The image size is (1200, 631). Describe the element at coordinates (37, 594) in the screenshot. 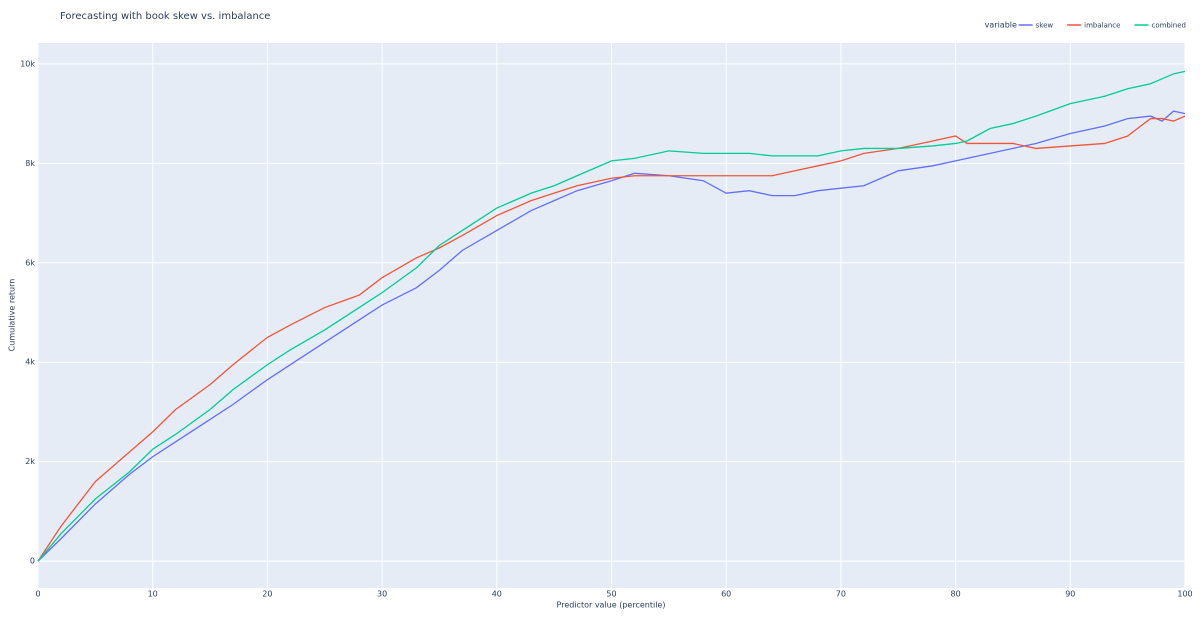

I see `x-tick-label: 0` at that location.